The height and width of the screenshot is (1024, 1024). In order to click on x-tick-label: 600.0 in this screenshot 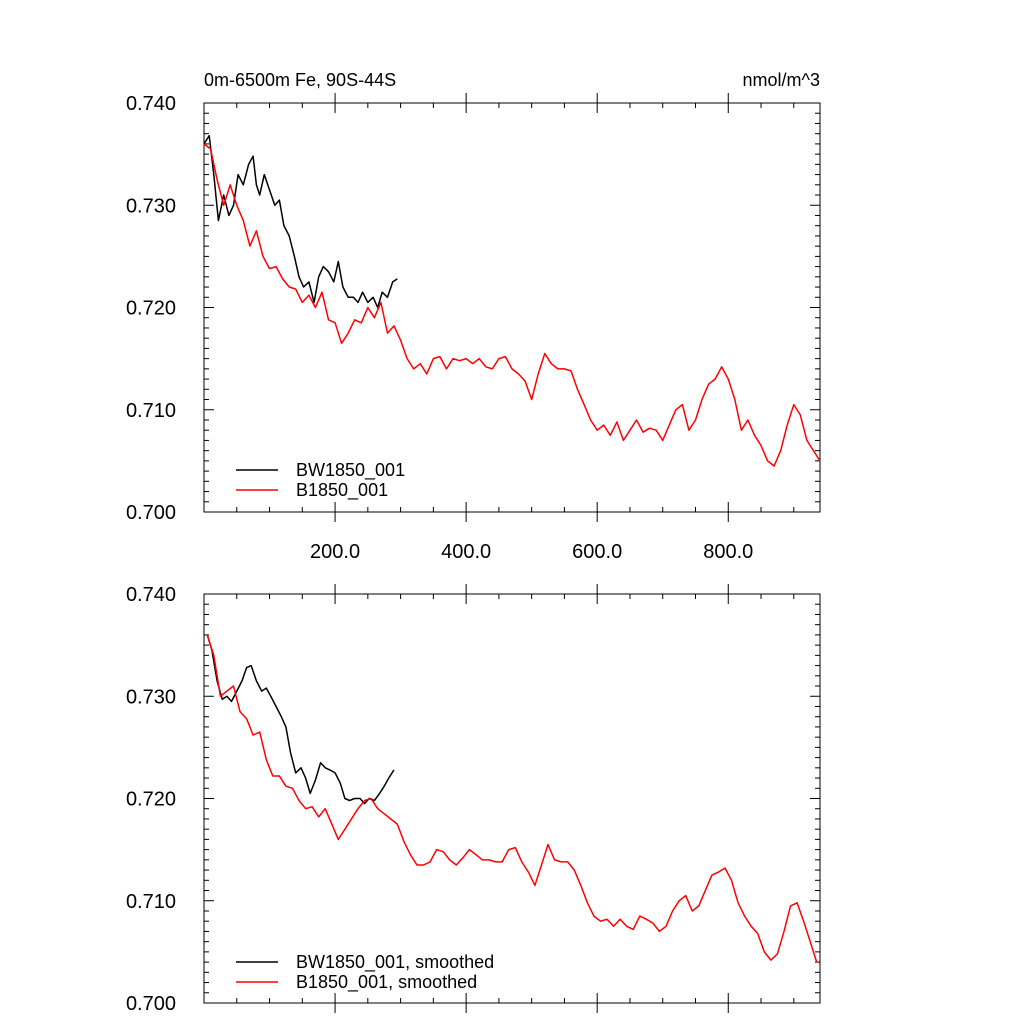, I will do `click(597, 552)`.